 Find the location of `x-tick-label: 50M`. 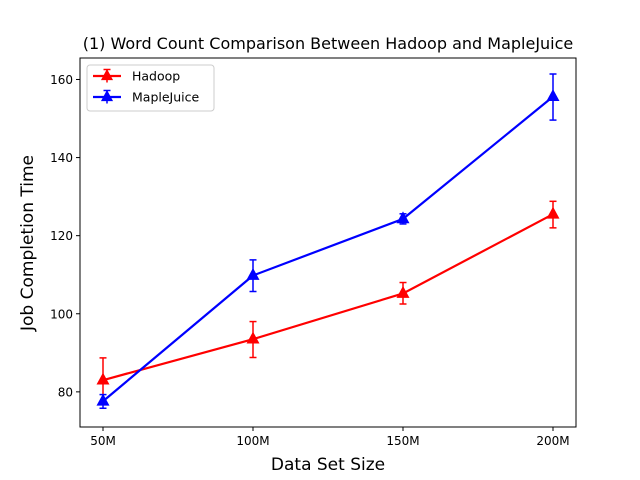

x-tick-label: 50M is located at coordinates (103, 441).